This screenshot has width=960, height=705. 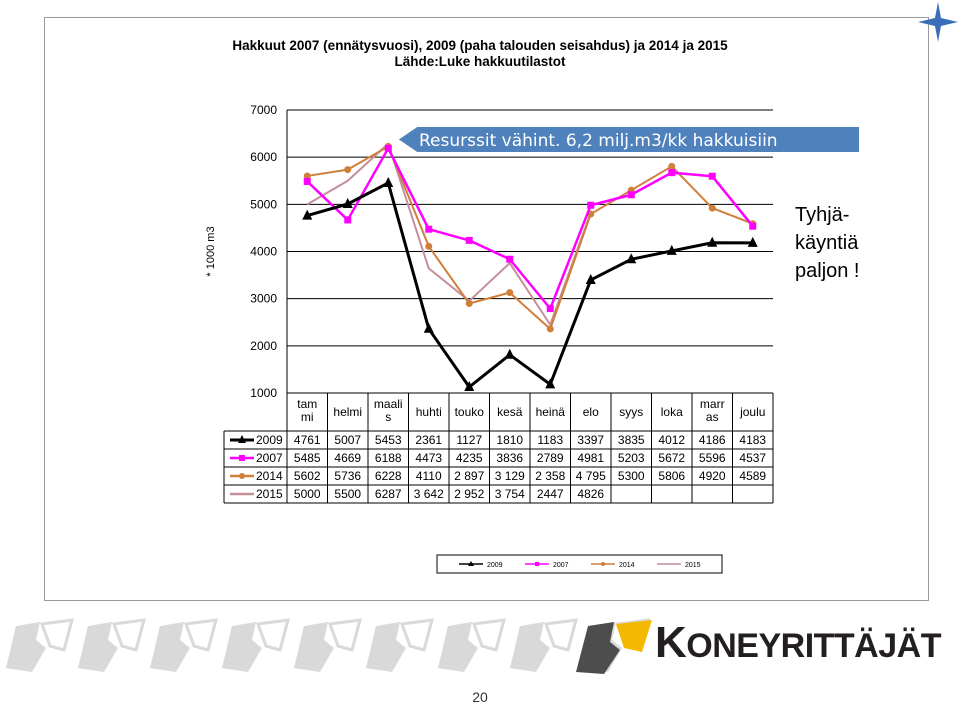 I want to click on table-cell: 5300, so click(x=631, y=476).